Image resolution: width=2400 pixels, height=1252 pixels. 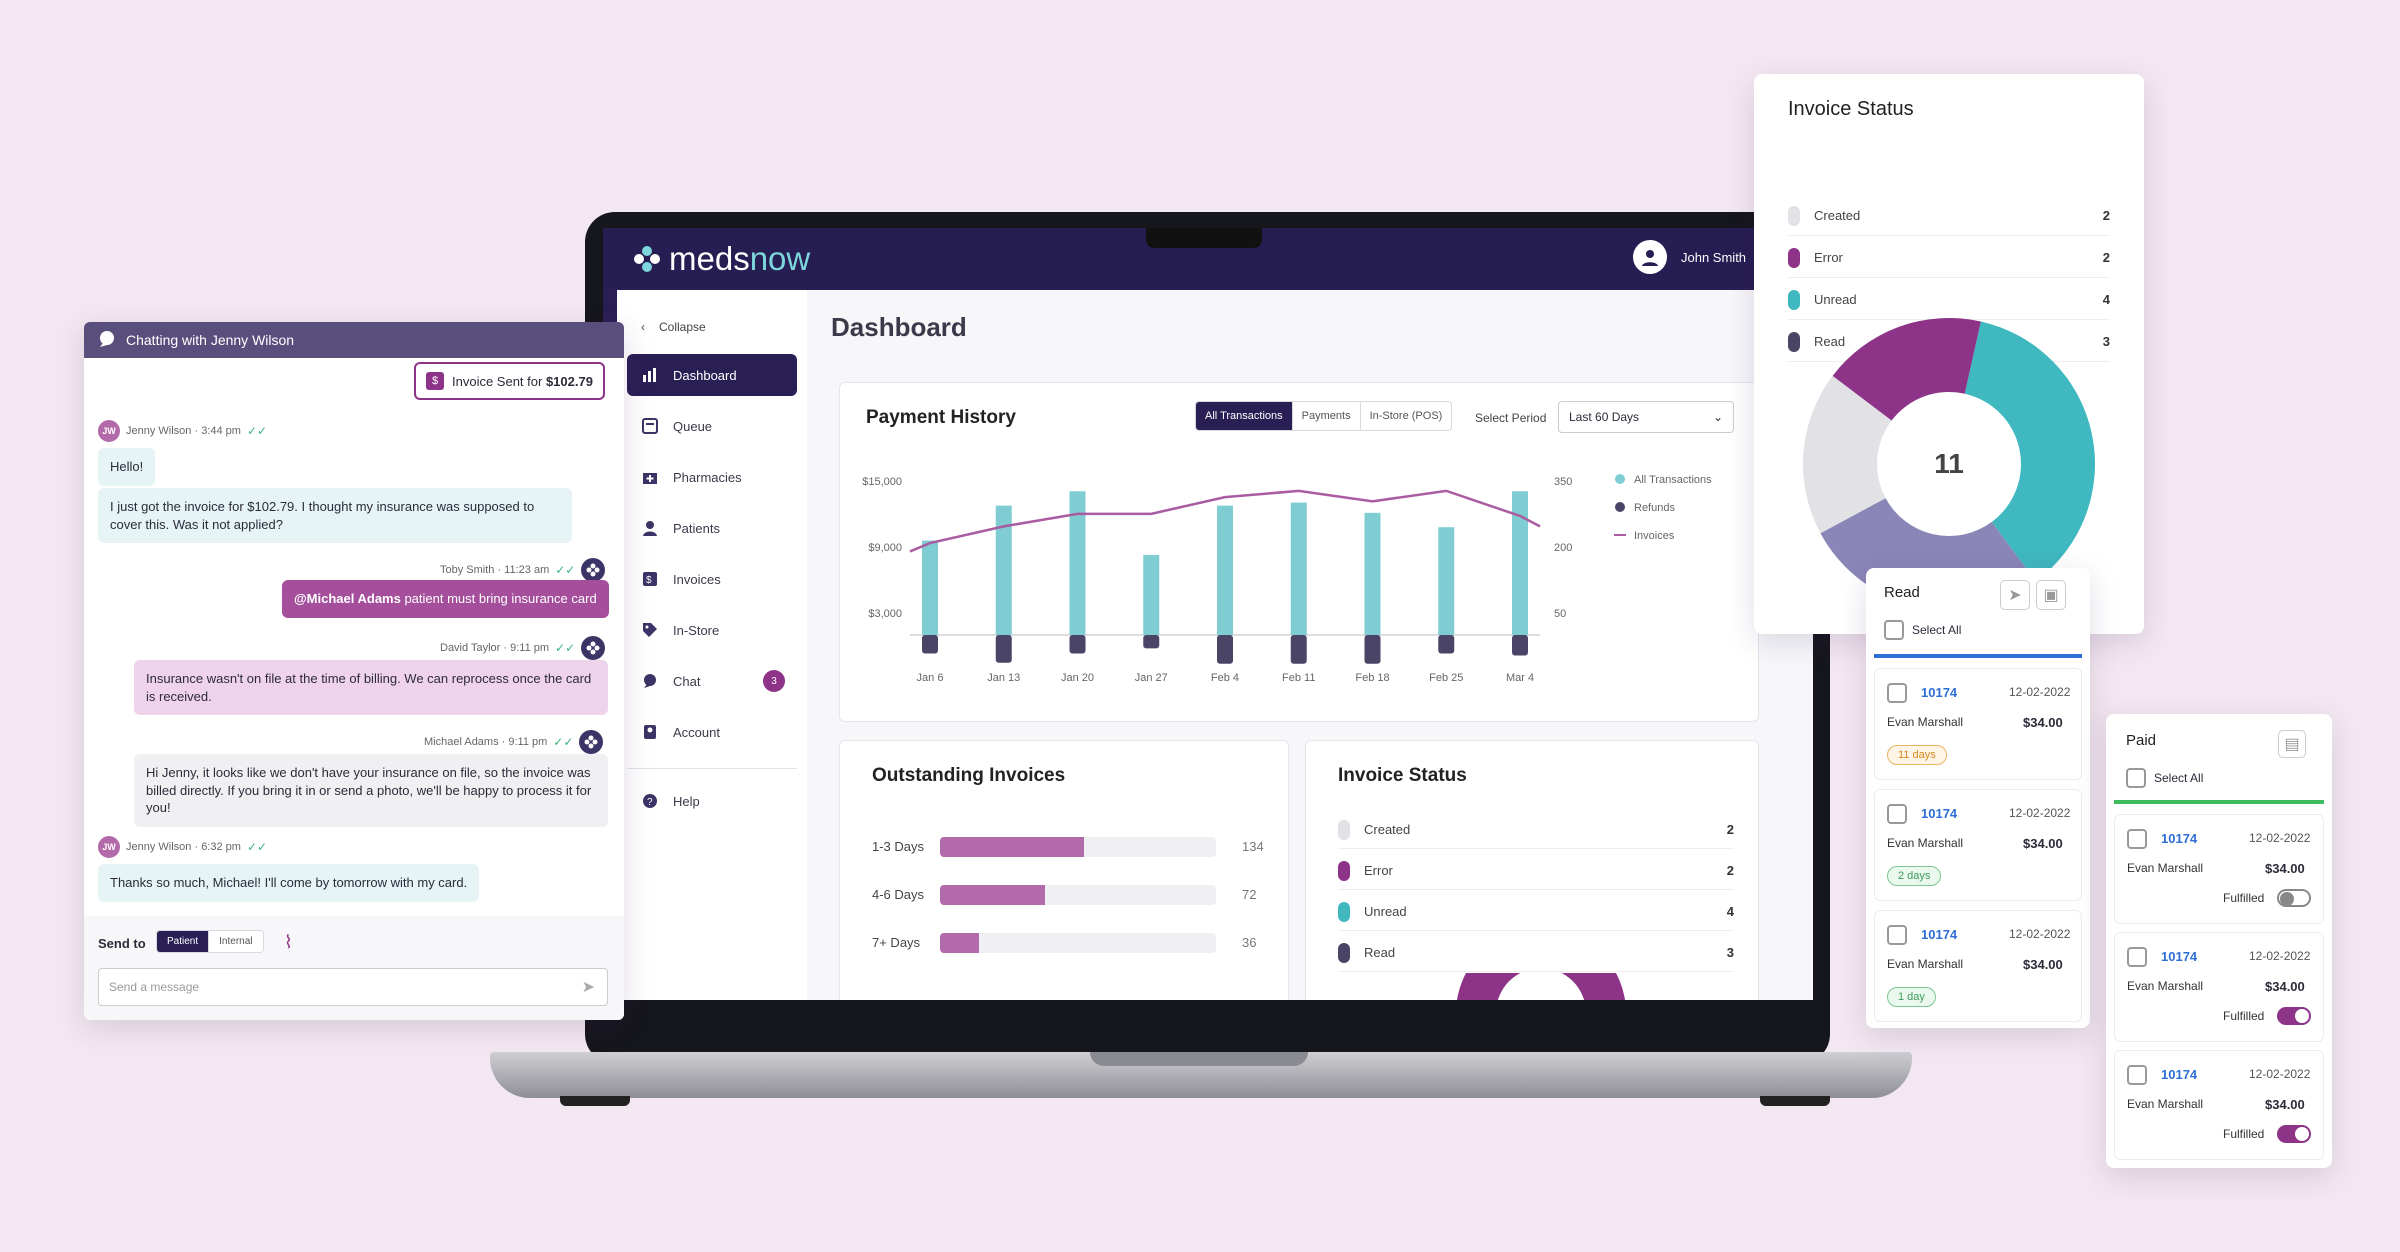 I want to click on invoice-list-item: 10174 12-02-2022 Evan Marshall $34.00 2 days, so click(x=1978, y=845).